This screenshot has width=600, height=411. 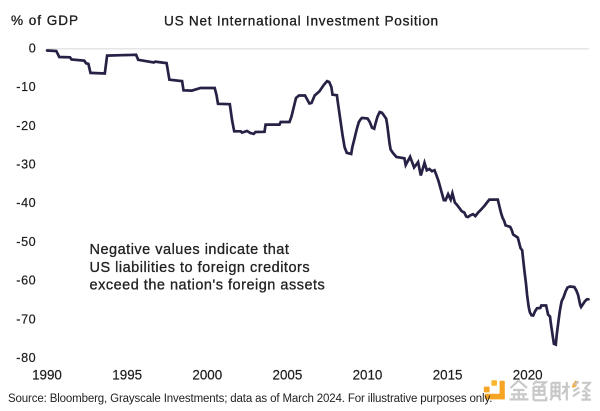 What do you see at coordinates (26, 281) in the screenshot?
I see `svg-text: -60` at bounding box center [26, 281].